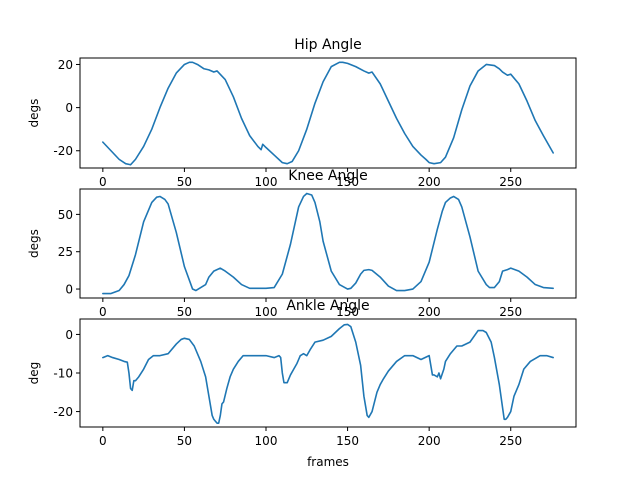 The image size is (640, 480). What do you see at coordinates (184, 441) in the screenshot?
I see `ankle-angle-x-tick-label: 50` at bounding box center [184, 441].